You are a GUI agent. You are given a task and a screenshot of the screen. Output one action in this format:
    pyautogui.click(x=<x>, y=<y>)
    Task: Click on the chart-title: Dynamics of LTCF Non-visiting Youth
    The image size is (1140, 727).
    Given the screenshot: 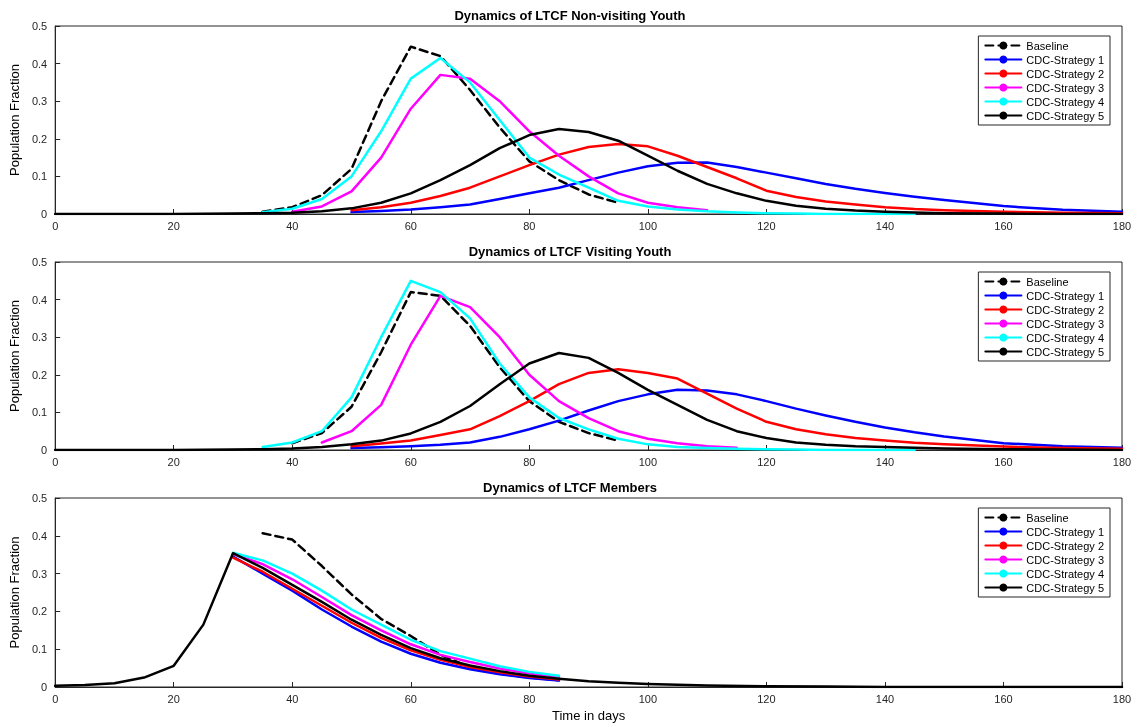 What is the action you would take?
    pyautogui.click(x=570, y=15)
    